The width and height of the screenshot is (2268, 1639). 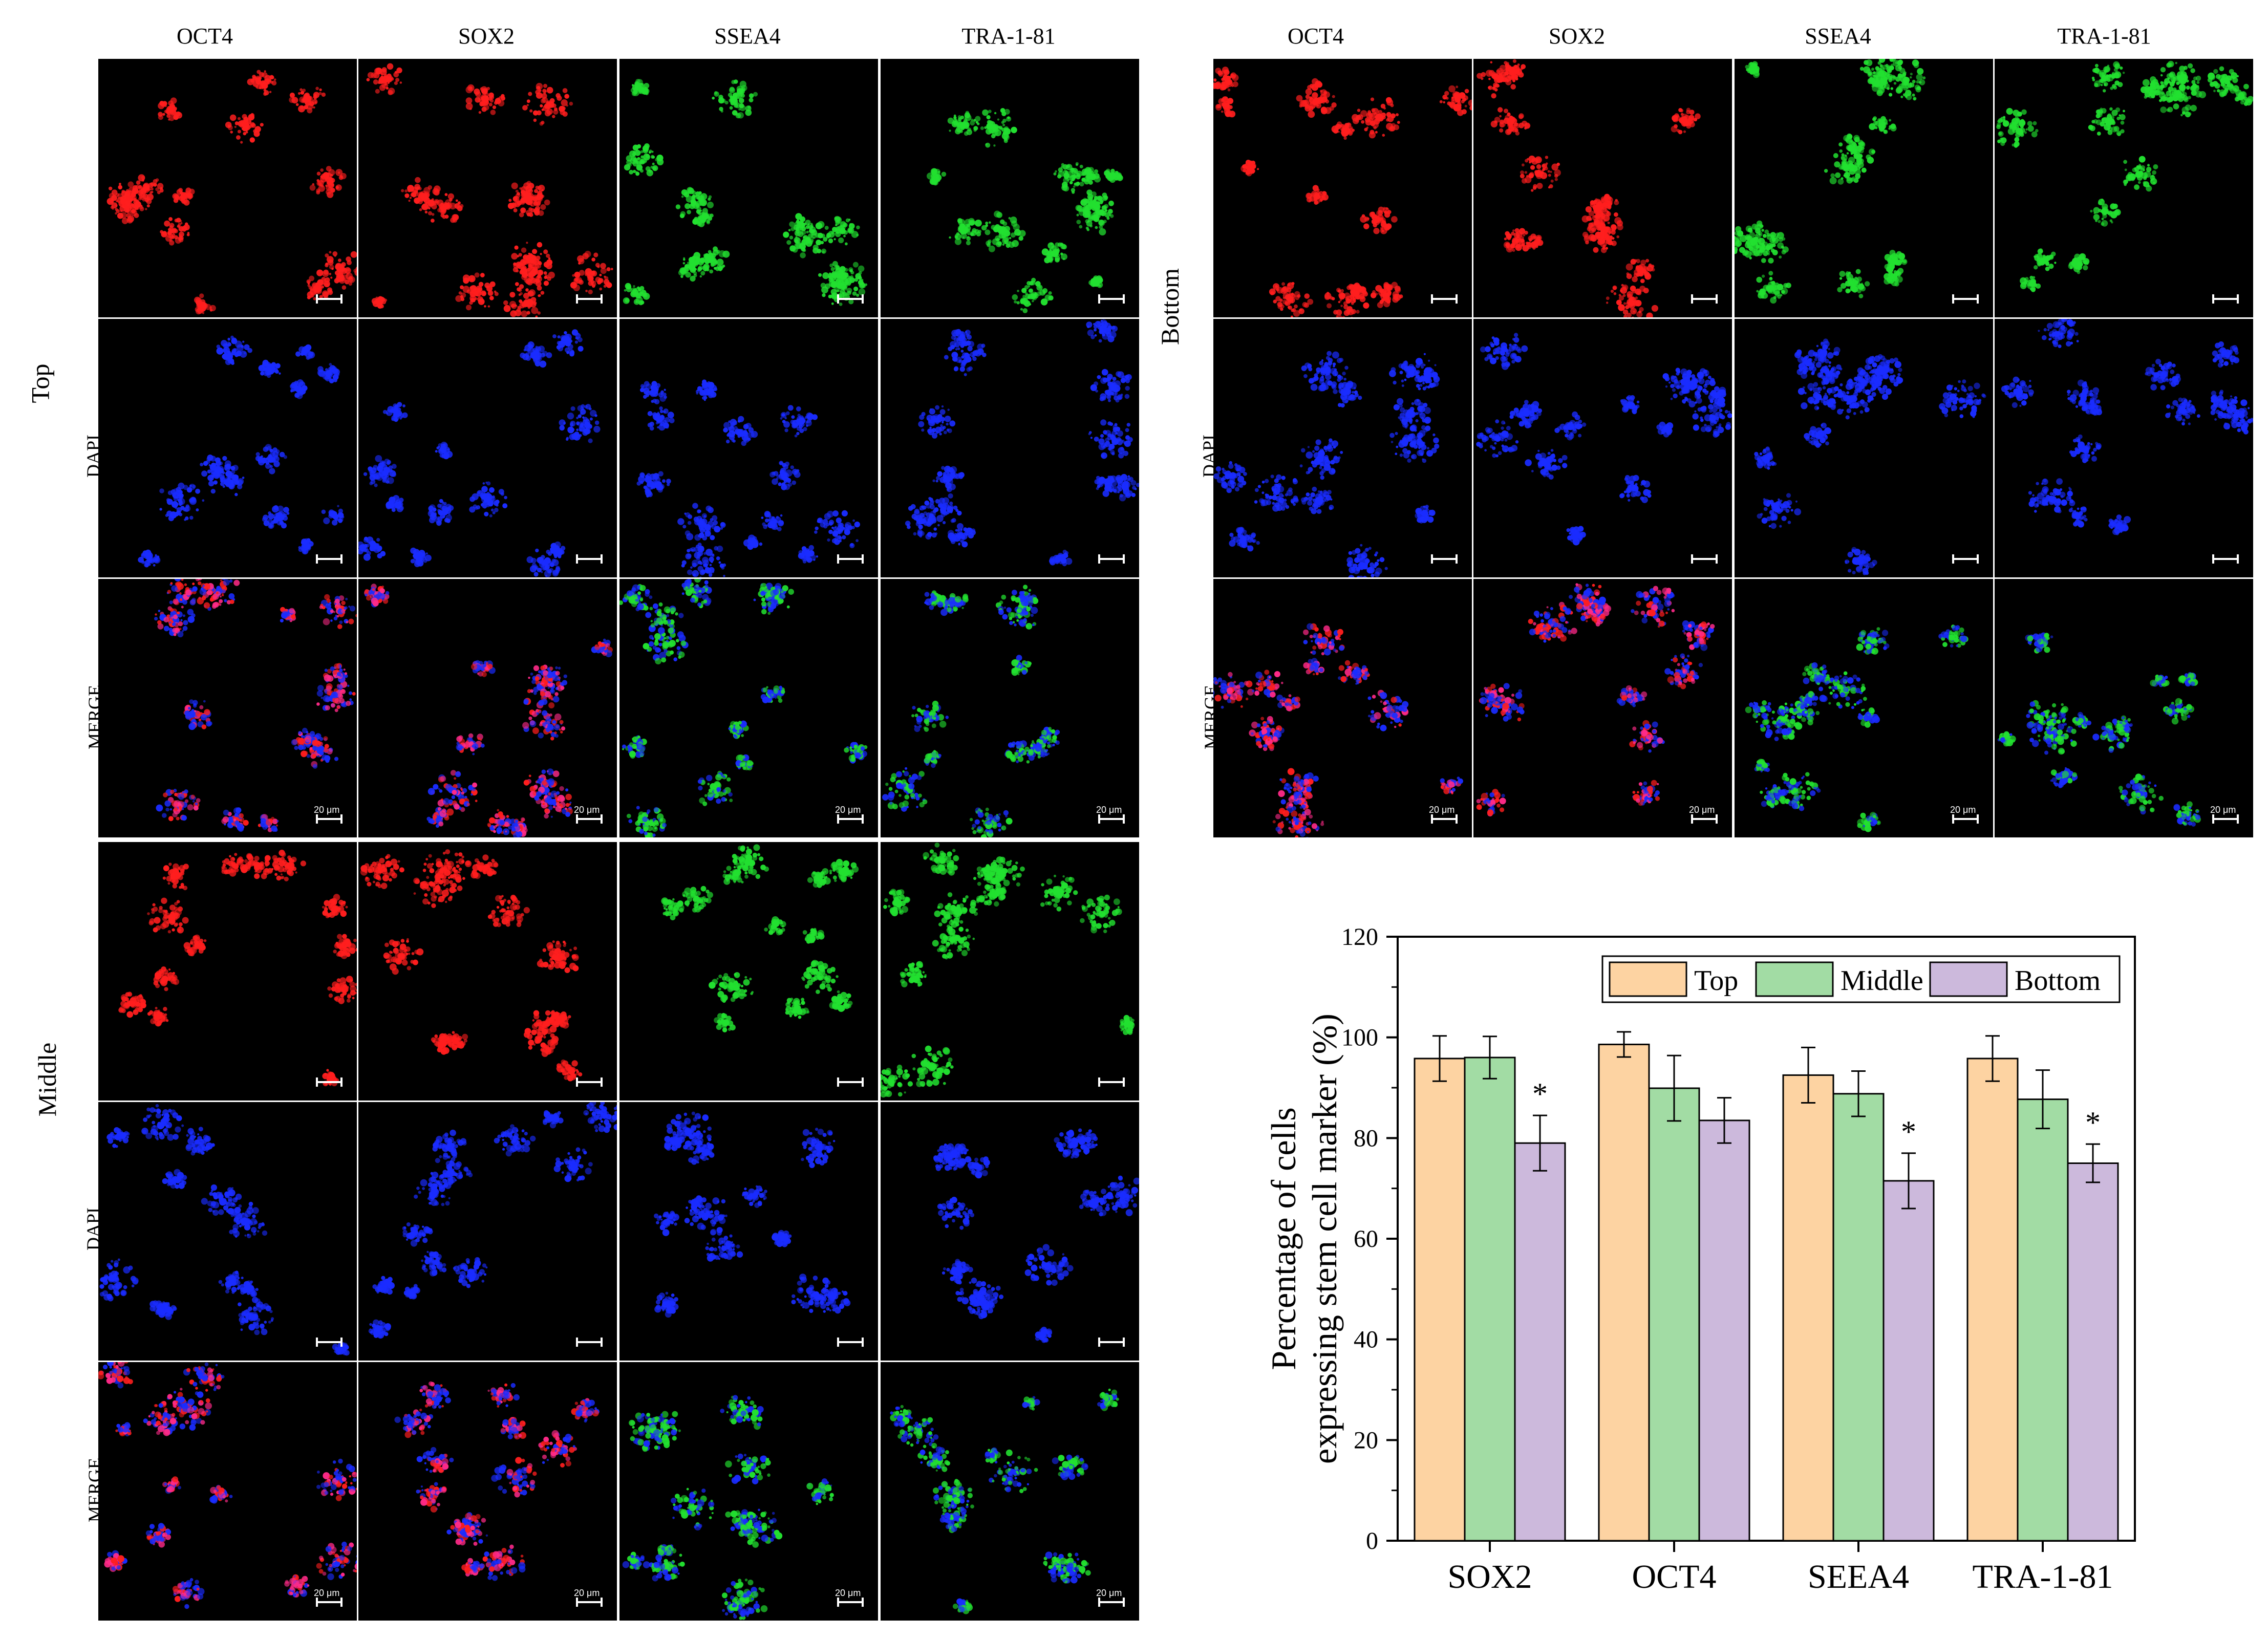 What do you see at coordinates (1540, 1342) in the screenshot?
I see `bar-bottom-sox2` at bounding box center [1540, 1342].